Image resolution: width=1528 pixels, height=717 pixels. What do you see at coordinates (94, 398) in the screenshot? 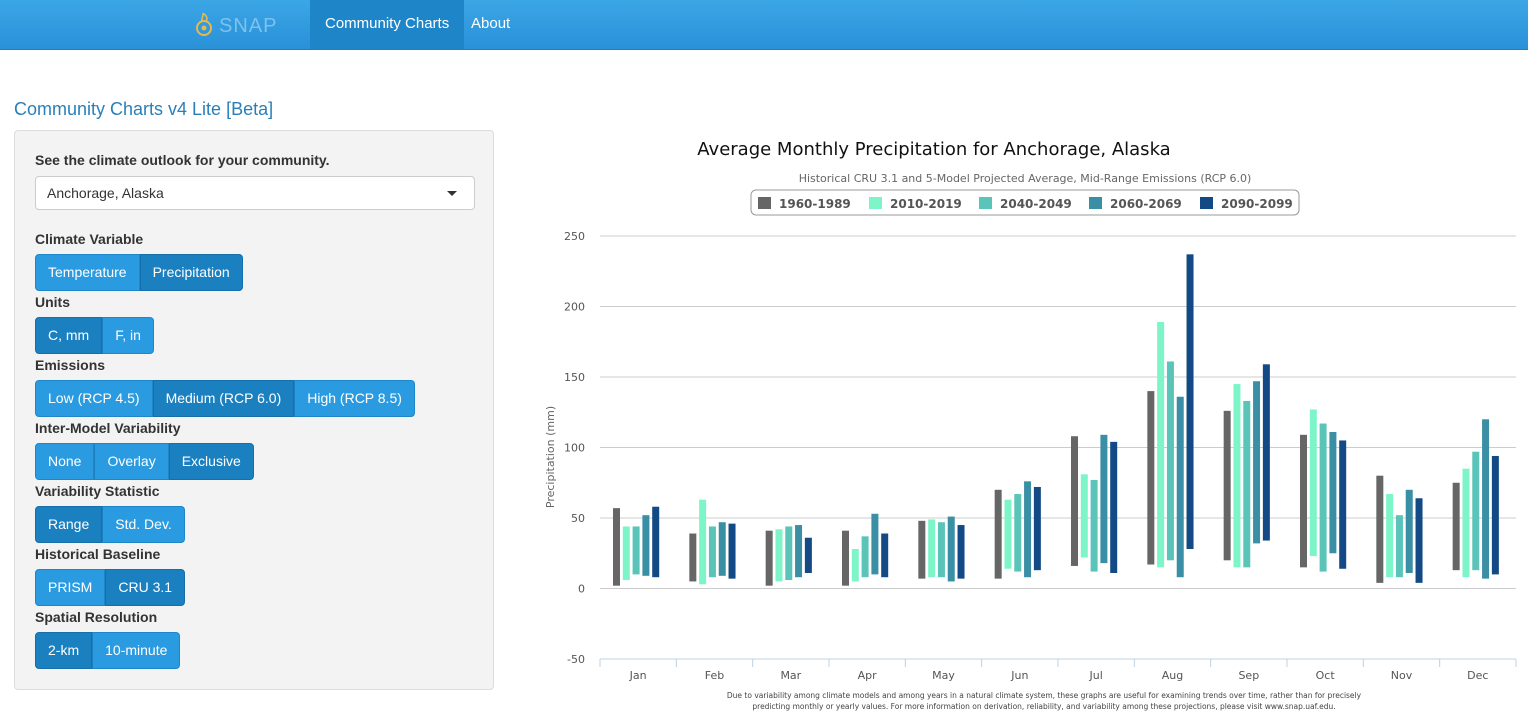
I see `option-button-low-rcp-4-5: Low (RCP 4.5)` at bounding box center [94, 398].